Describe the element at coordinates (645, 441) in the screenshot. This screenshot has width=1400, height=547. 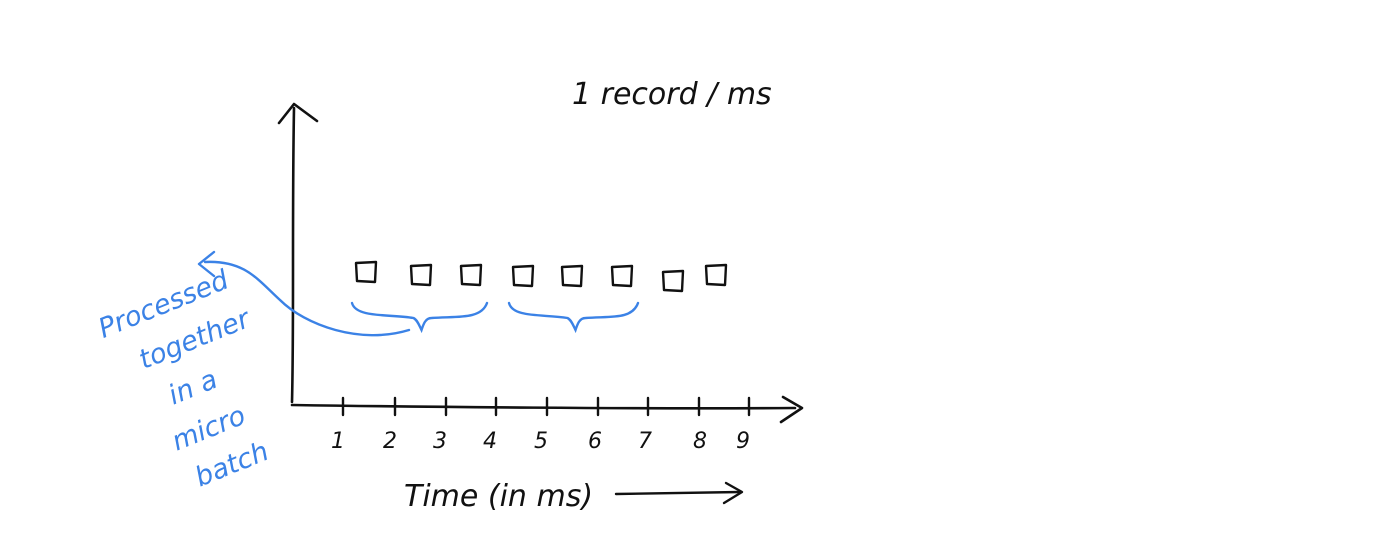
I see `x-axis-tick-label: 7` at that location.